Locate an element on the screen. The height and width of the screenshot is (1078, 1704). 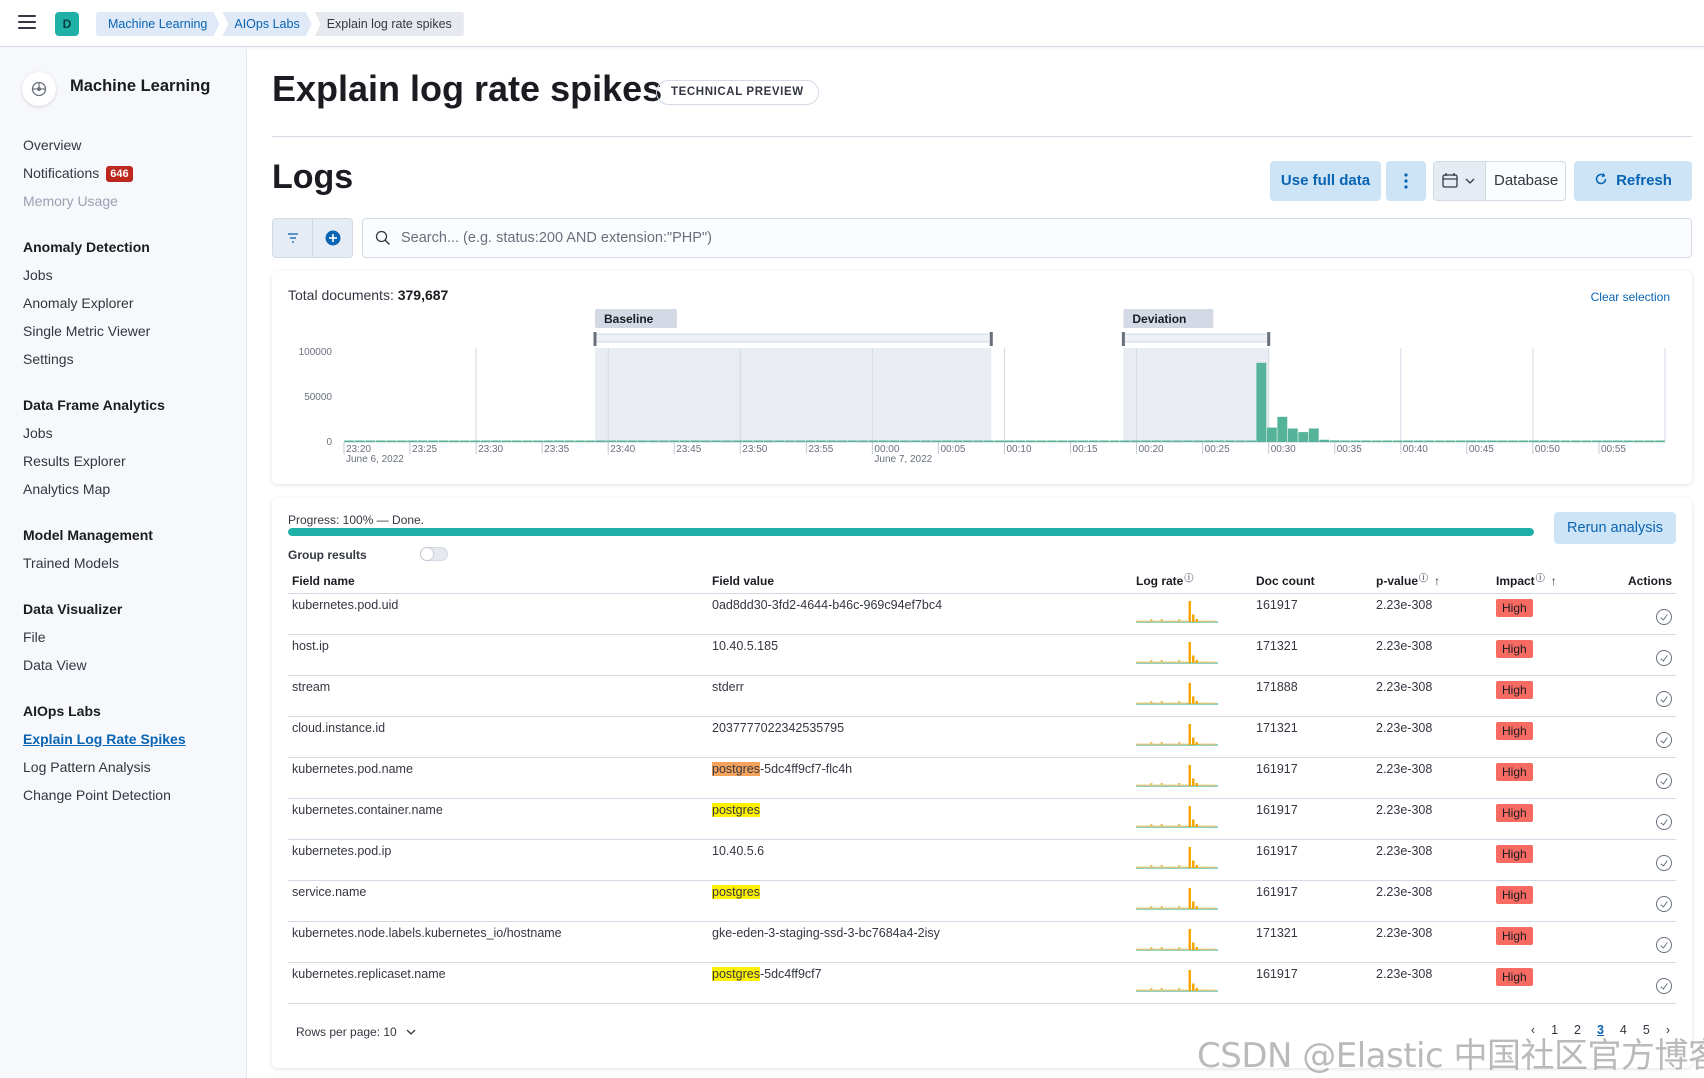
refresh-button: Refresh is located at coordinates (1633, 181).